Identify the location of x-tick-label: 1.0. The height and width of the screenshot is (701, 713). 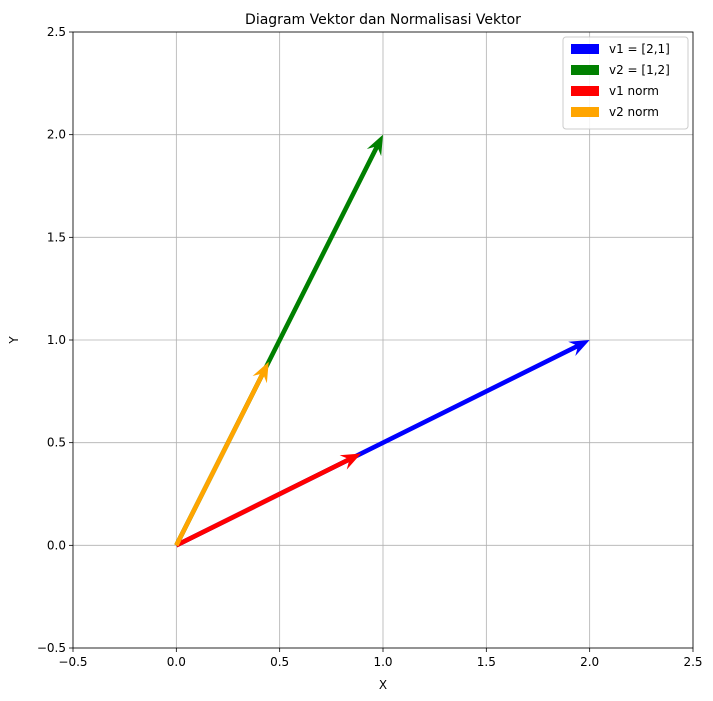
(382, 662).